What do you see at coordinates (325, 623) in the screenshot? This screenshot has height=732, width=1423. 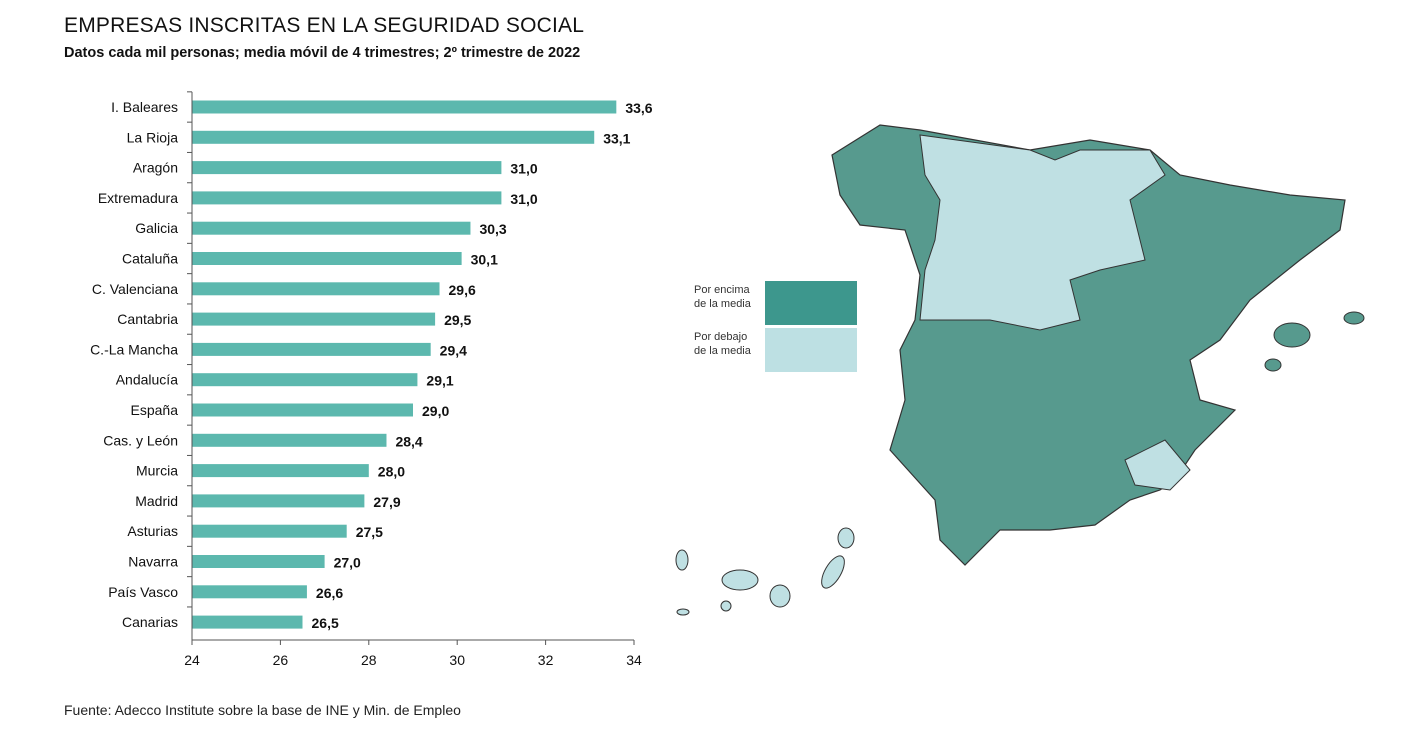 I see `value-label: 26,5` at bounding box center [325, 623].